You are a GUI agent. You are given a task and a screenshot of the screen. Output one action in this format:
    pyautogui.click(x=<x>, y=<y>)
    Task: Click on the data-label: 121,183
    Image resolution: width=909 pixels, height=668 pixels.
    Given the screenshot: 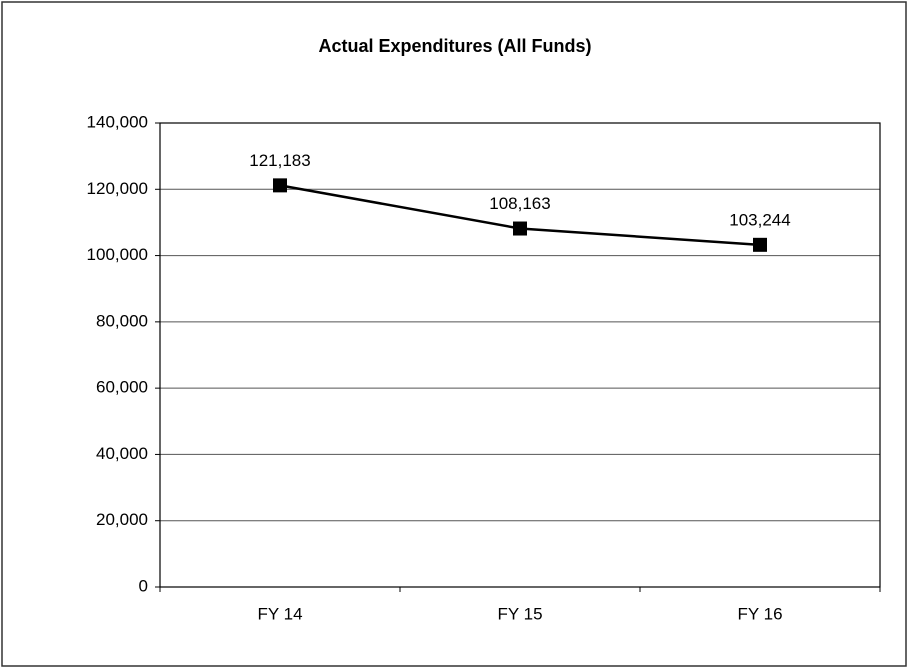 What is the action you would take?
    pyautogui.click(x=279, y=160)
    